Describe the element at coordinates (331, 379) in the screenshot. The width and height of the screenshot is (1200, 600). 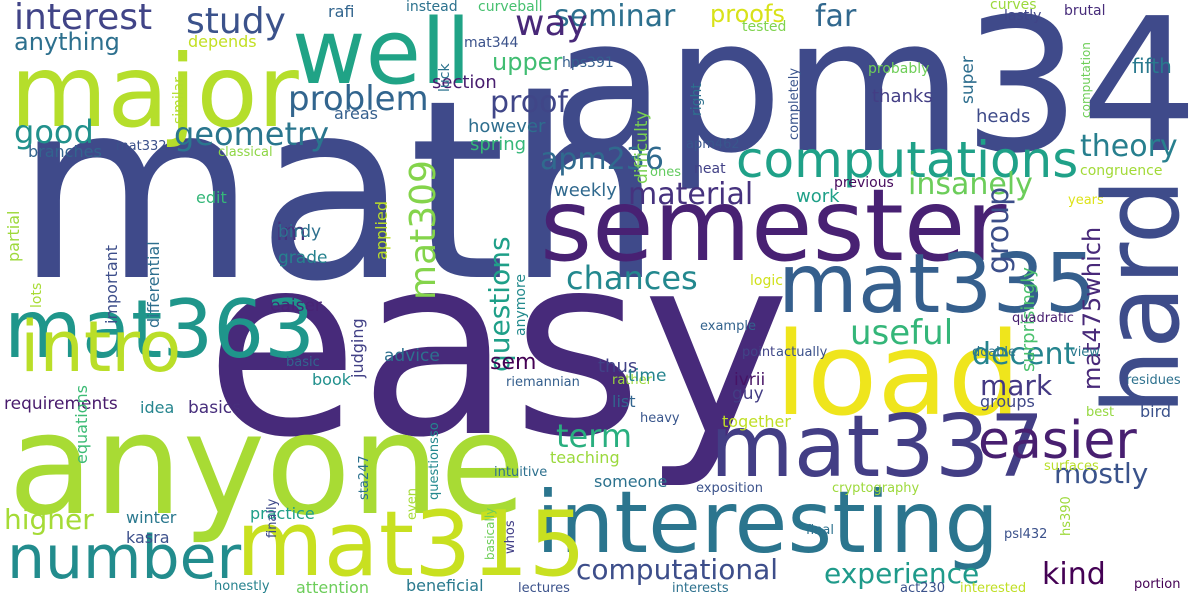
I see `word: book` at that location.